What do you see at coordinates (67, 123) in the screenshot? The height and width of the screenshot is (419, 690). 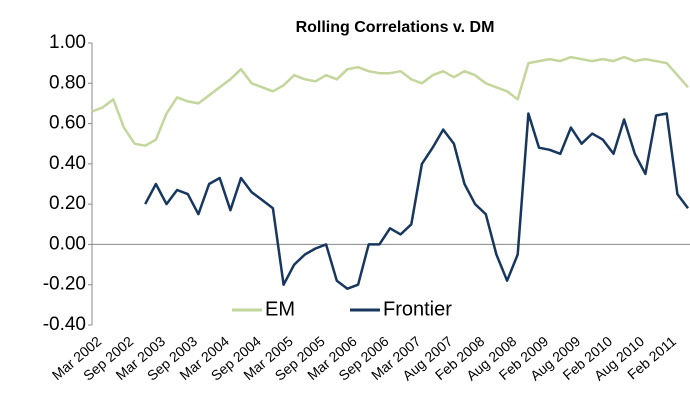 I see `y-tick-label: 0.60` at bounding box center [67, 123].